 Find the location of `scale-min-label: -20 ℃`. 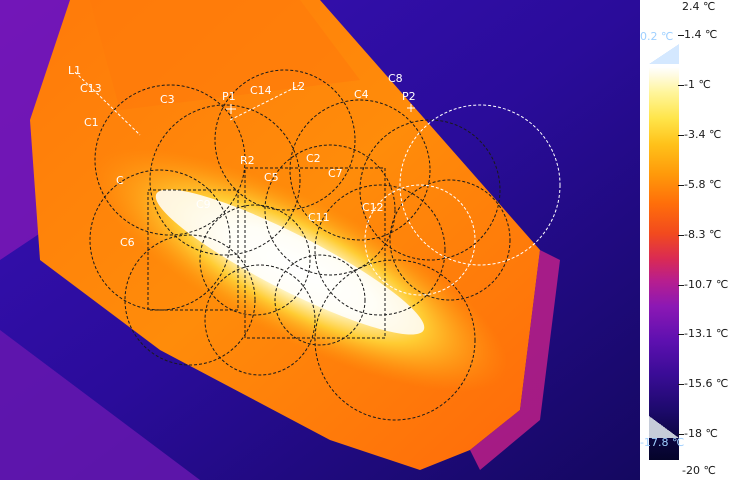

scale-min-label: -20 ℃ is located at coordinates (699, 470).